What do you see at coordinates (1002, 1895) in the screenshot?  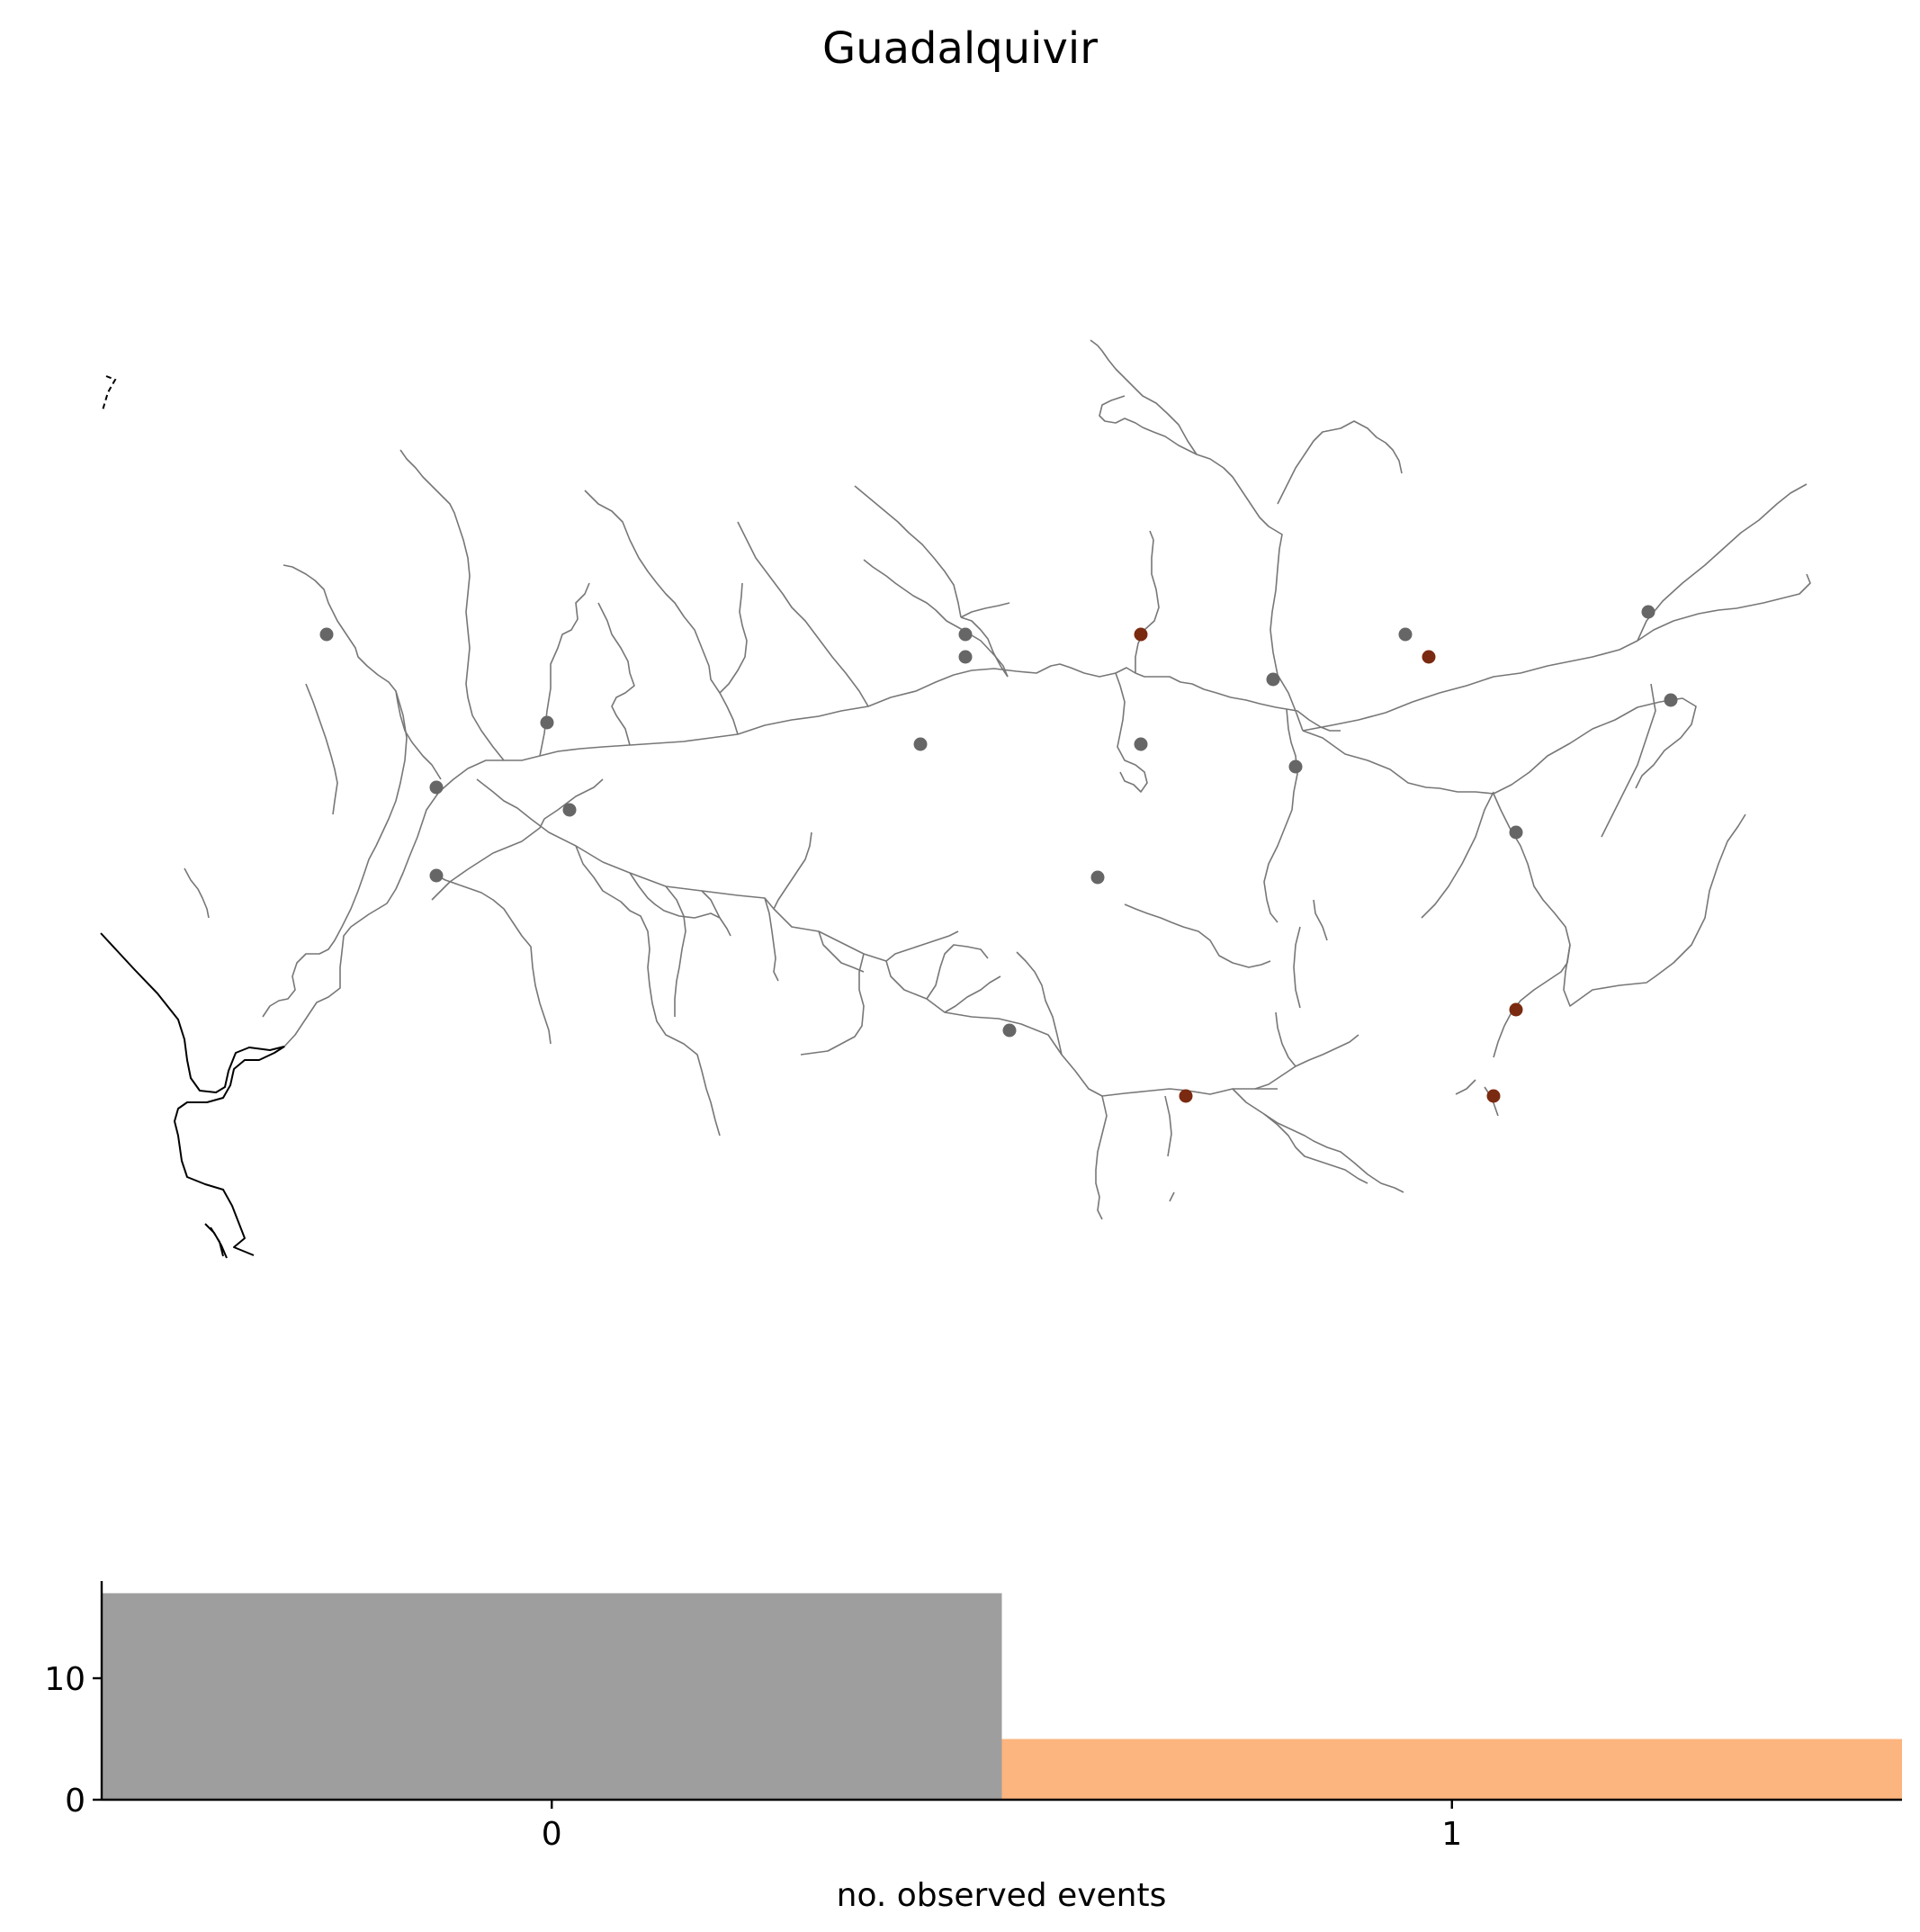 I see `x-axis-label: no. observed events` at bounding box center [1002, 1895].